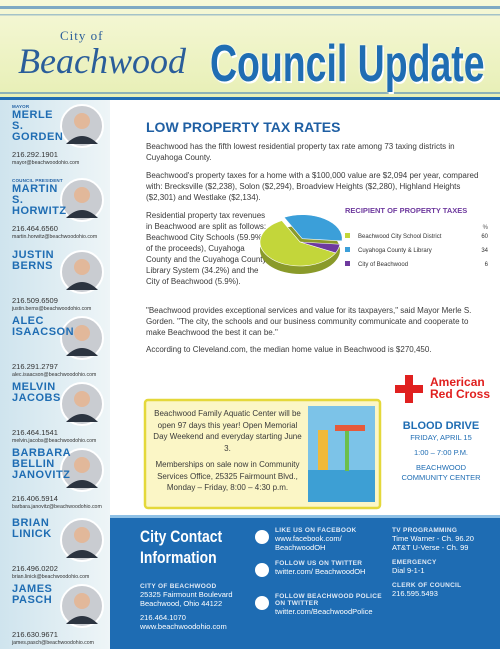  What do you see at coordinates (35, 300) in the screenshot?
I see `member-phone: 216.509.6509` at bounding box center [35, 300].